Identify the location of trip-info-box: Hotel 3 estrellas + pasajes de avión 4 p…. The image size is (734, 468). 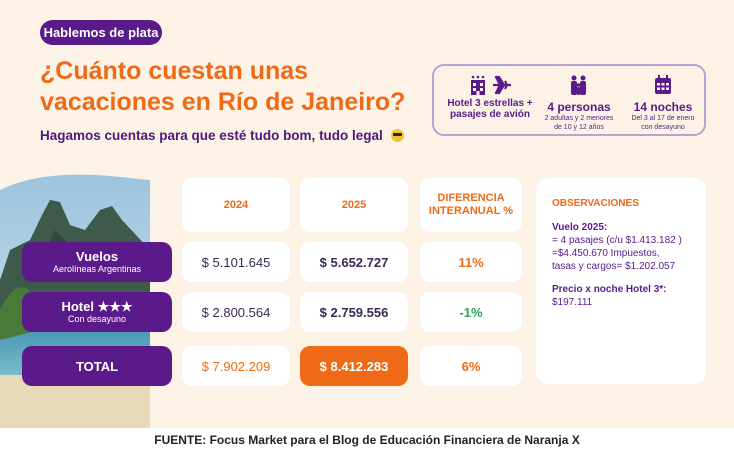
(569, 100).